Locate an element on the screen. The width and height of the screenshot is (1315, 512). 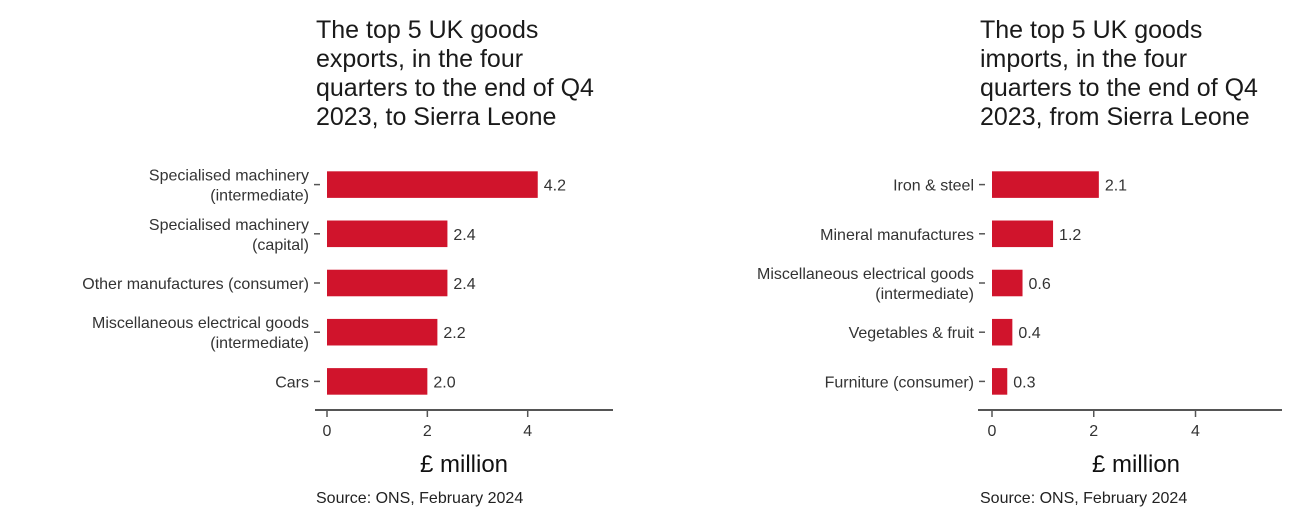
bar-value-label: 0.6 is located at coordinates (1040, 284).